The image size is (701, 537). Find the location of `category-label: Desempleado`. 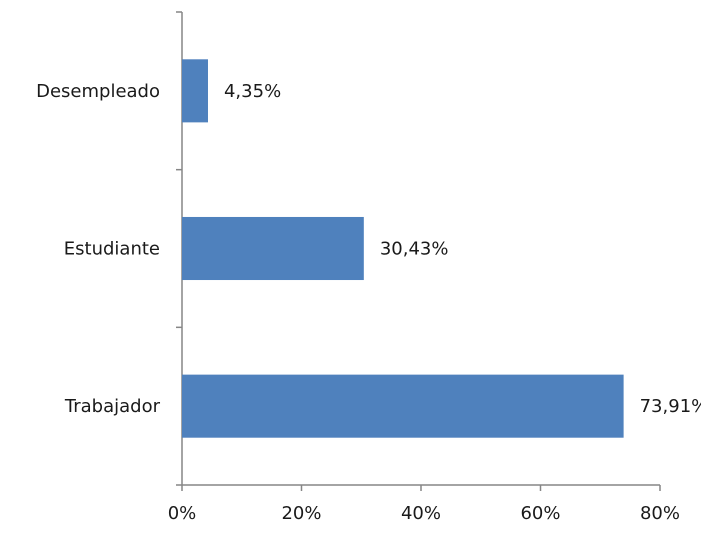

category-label: Desempleado is located at coordinates (98, 91).